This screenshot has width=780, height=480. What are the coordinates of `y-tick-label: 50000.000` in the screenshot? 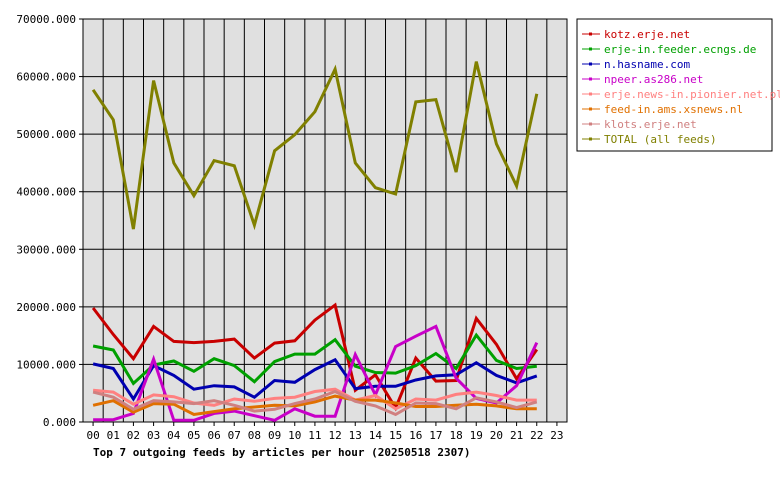 It's located at (46, 134).